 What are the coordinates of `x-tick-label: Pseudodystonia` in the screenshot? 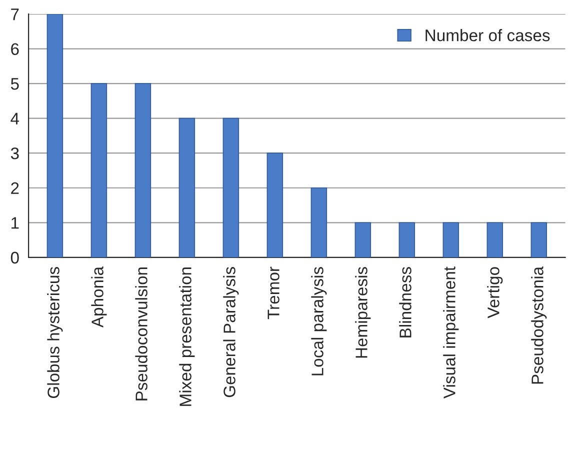 It's located at (539, 325).